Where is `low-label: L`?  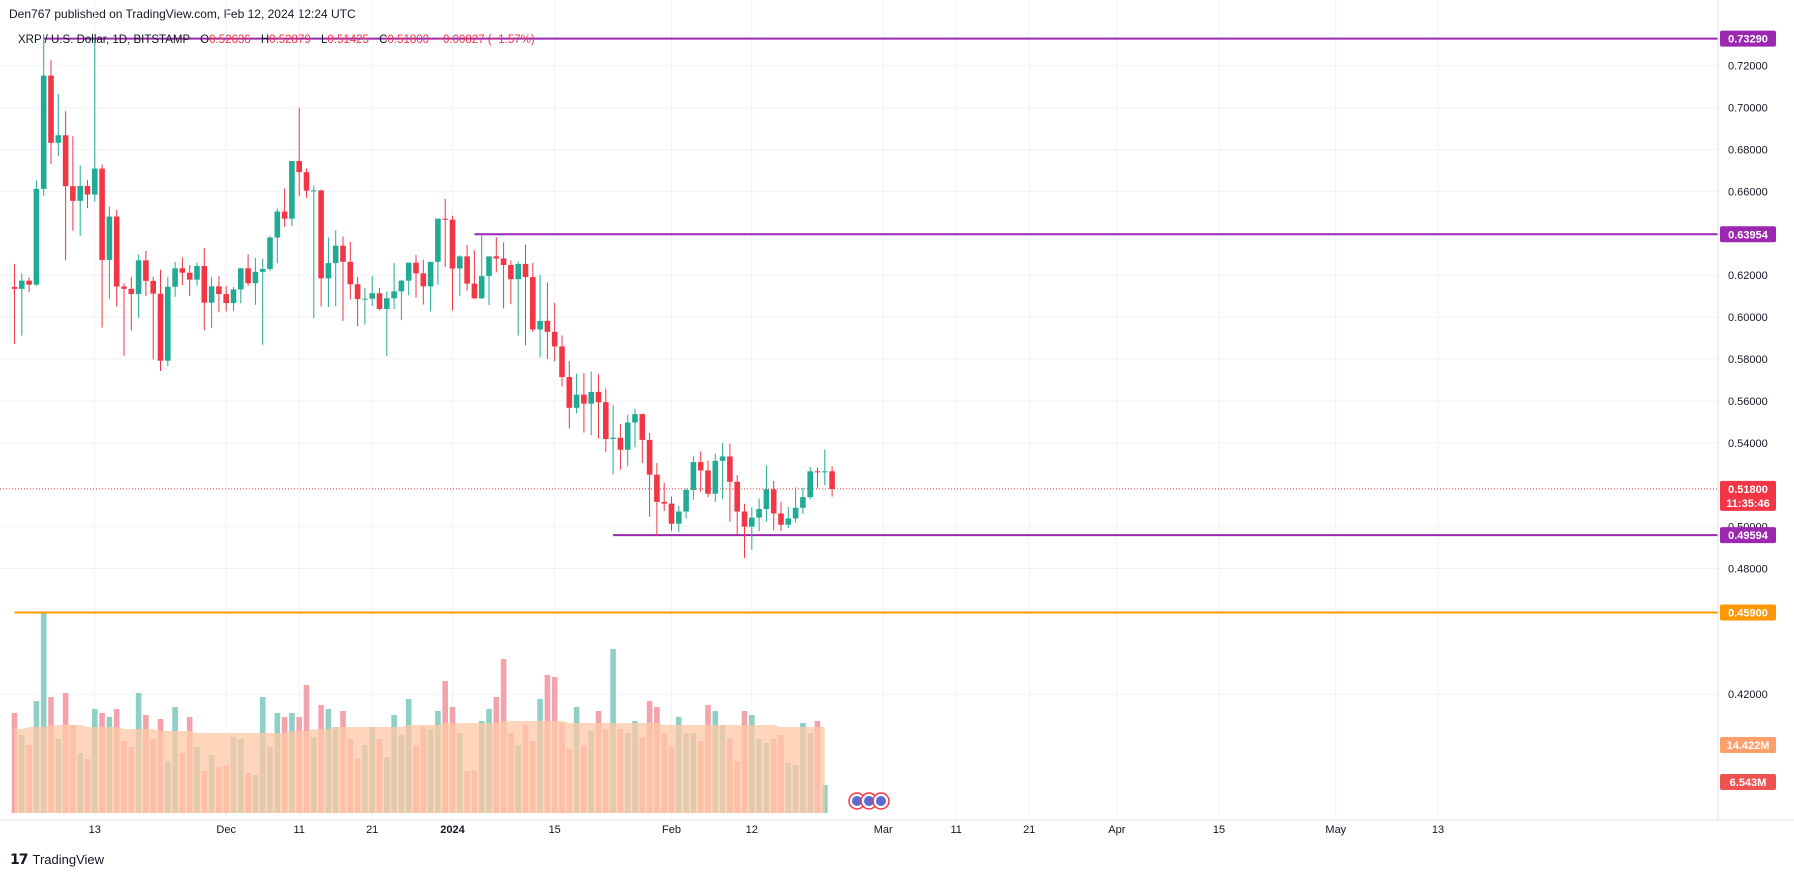
low-label: L is located at coordinates (324, 40).